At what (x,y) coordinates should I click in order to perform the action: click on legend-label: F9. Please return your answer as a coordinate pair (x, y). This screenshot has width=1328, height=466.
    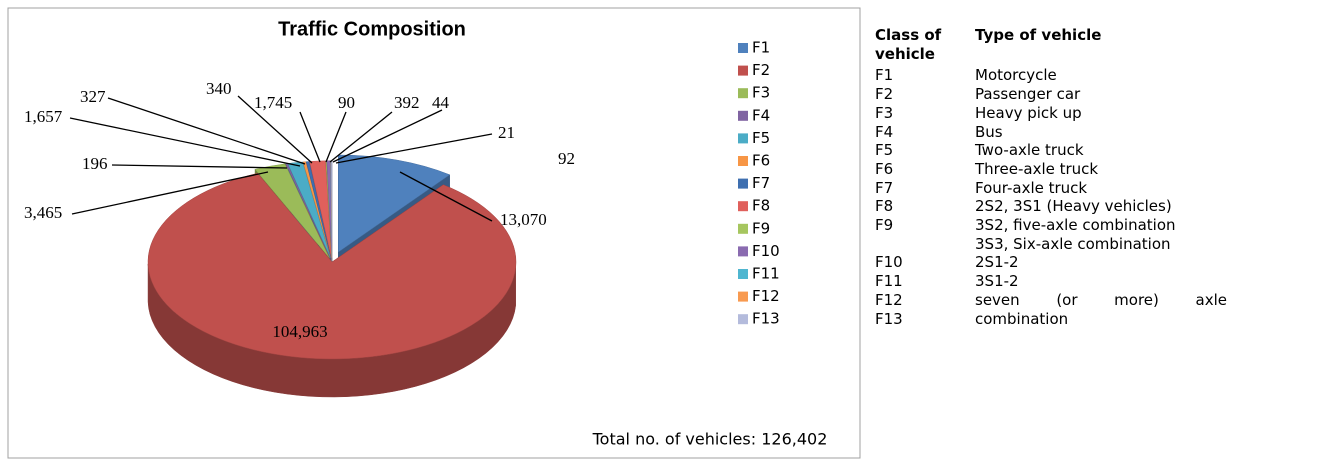
    Looking at the image, I should click on (761, 228).